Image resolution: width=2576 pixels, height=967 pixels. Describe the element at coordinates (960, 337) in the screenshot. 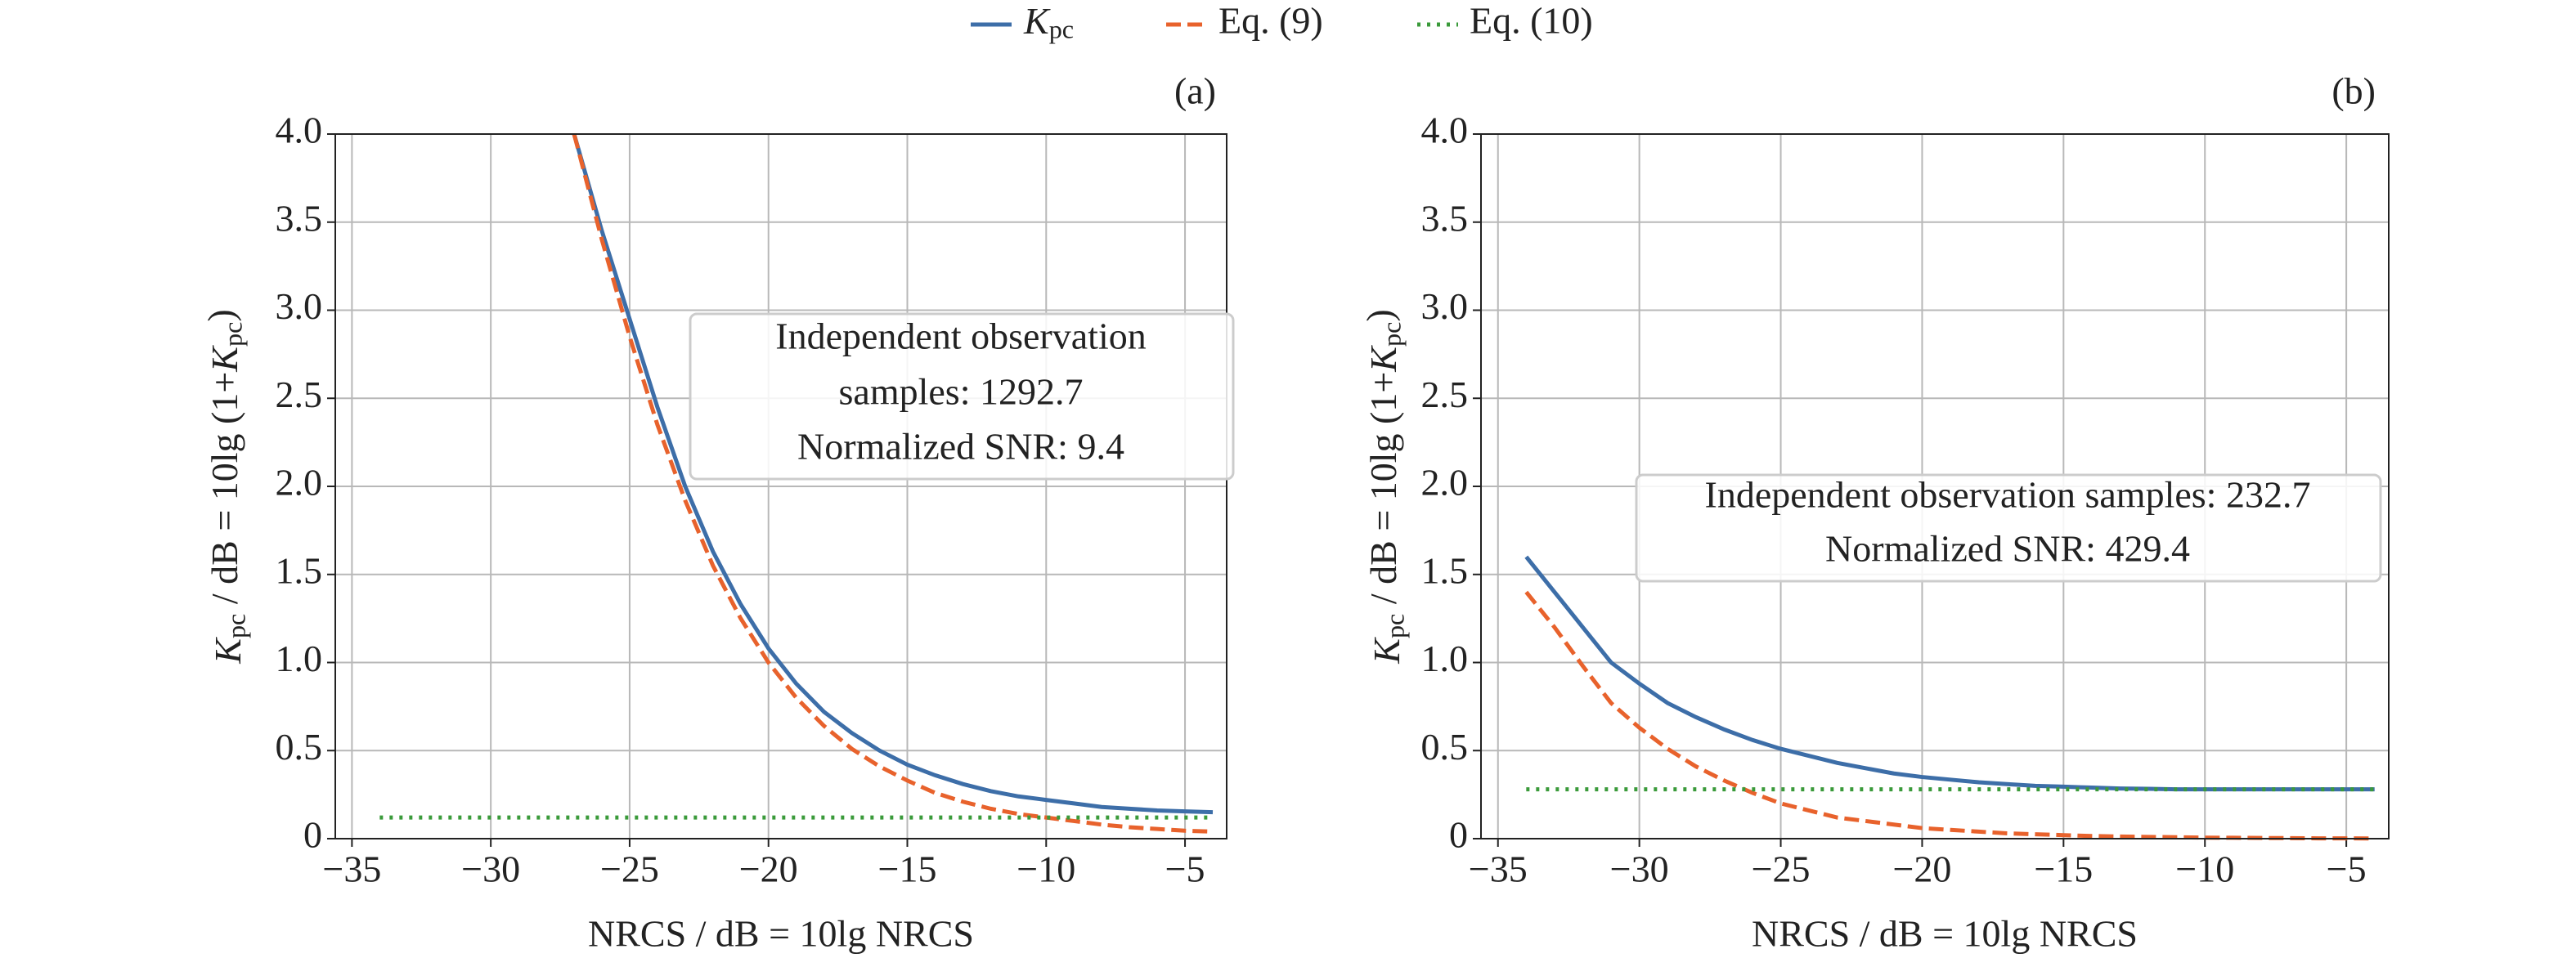

I see `annotation-text: Independent observation` at that location.